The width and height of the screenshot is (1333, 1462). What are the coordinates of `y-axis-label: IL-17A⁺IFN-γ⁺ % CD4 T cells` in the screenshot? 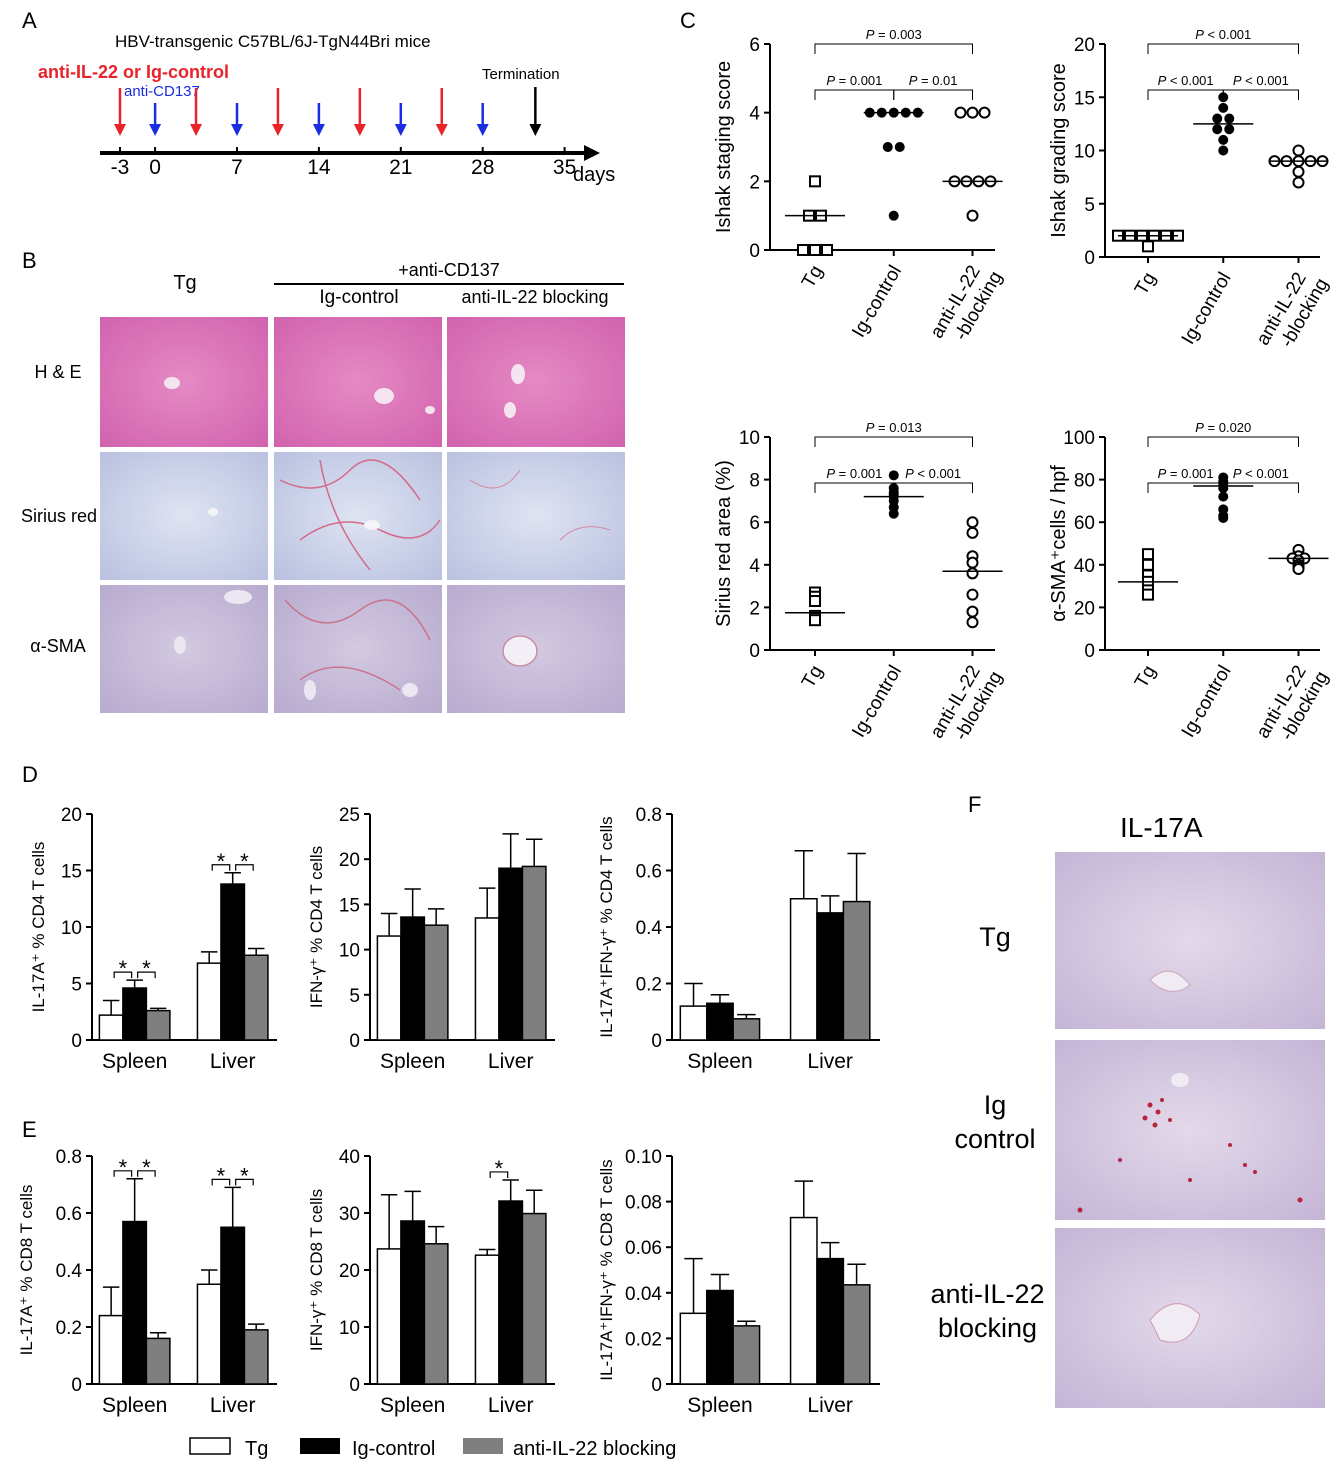 It's located at (606, 926).